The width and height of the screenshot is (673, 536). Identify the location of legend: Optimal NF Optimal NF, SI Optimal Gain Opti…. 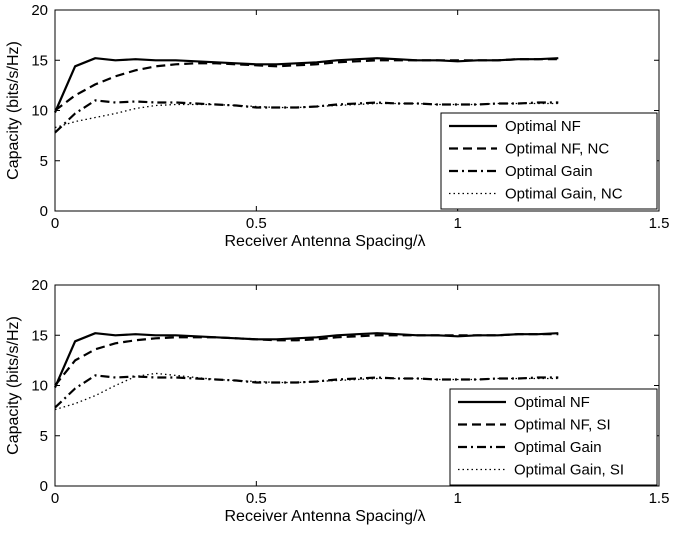
(553, 437).